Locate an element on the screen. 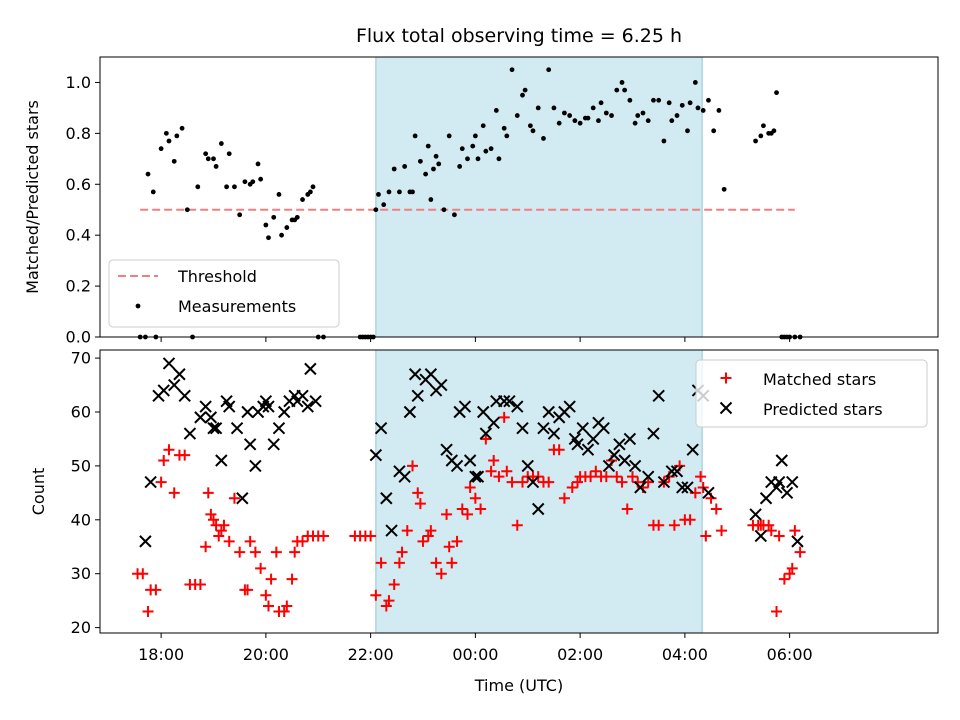 Image resolution: width=960 pixels, height=720 pixels. ratio-legend: Threshold Measurements is located at coordinates (224, 293).